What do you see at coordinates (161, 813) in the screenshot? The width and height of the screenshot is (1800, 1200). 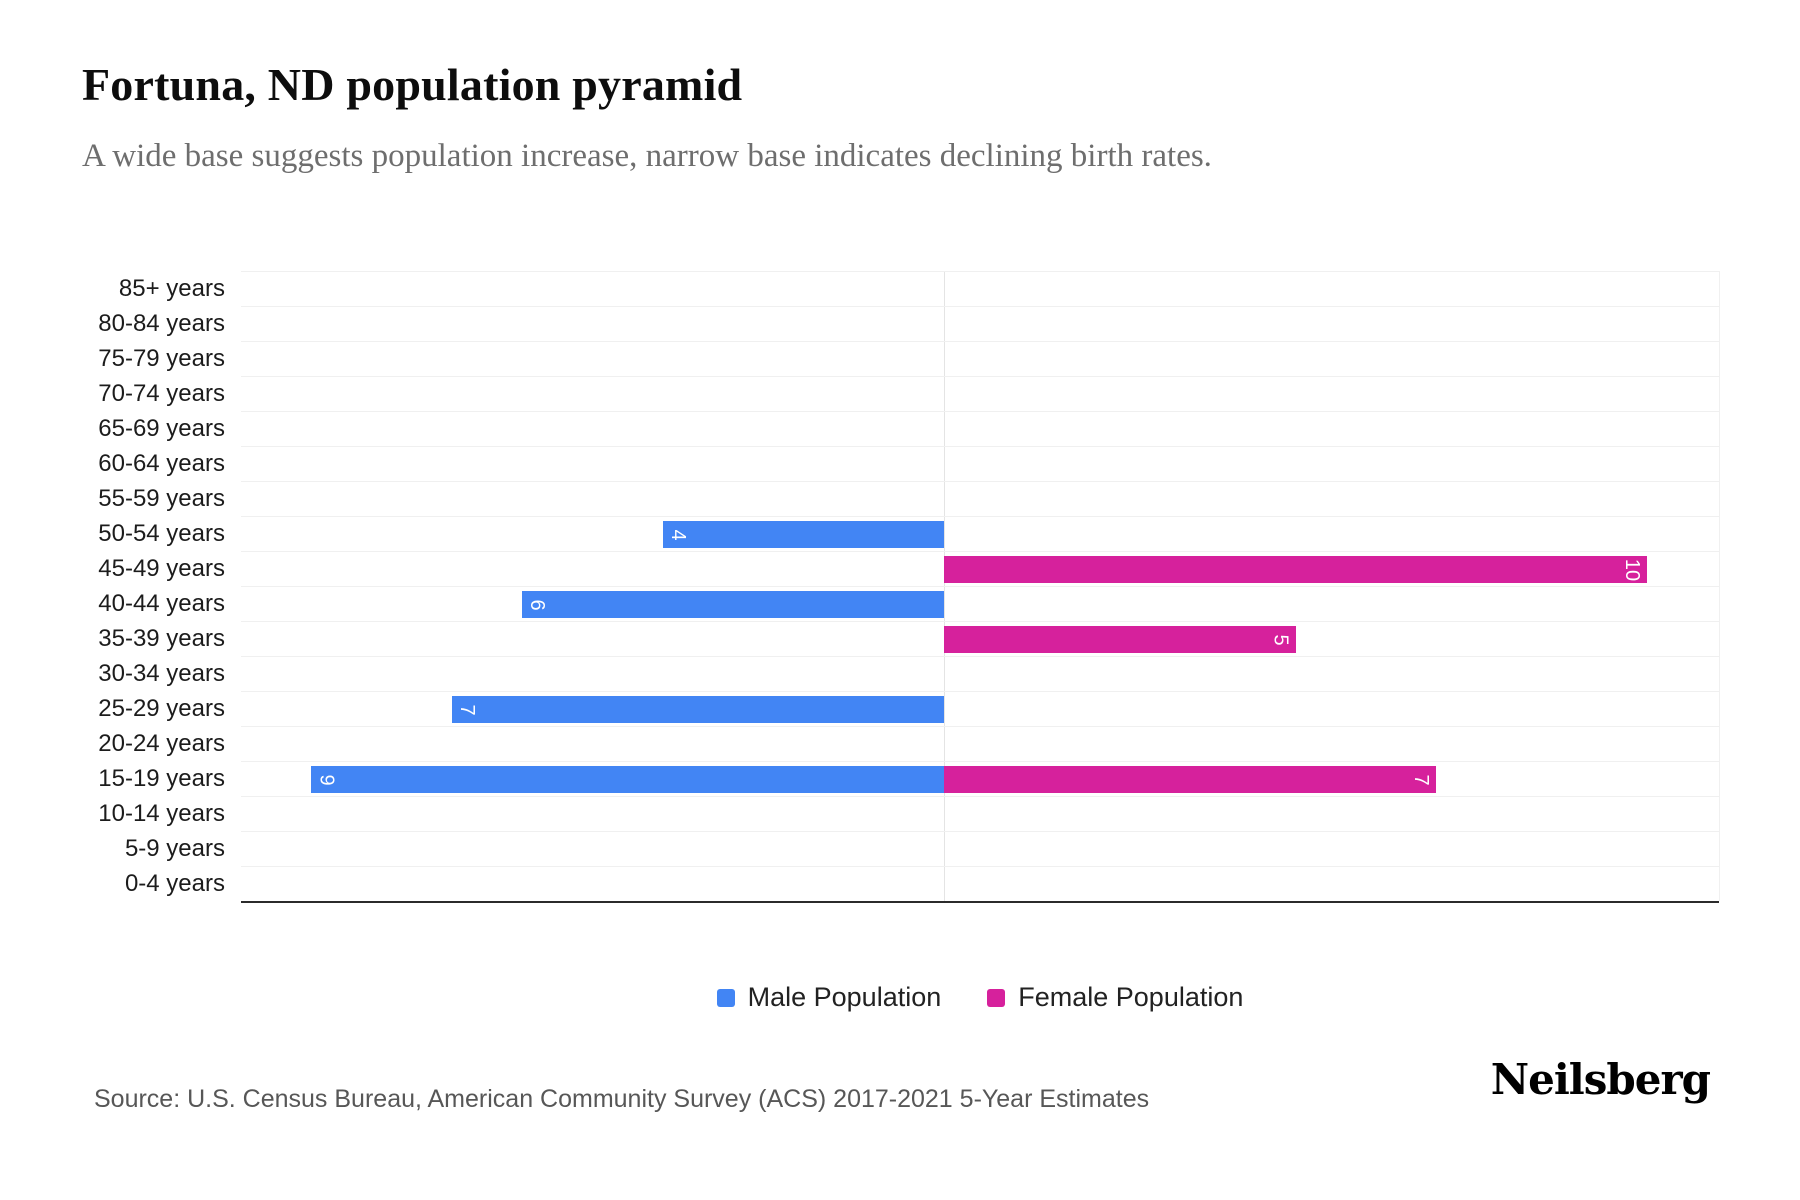 I see `y-axis-label: 10-14 years` at bounding box center [161, 813].